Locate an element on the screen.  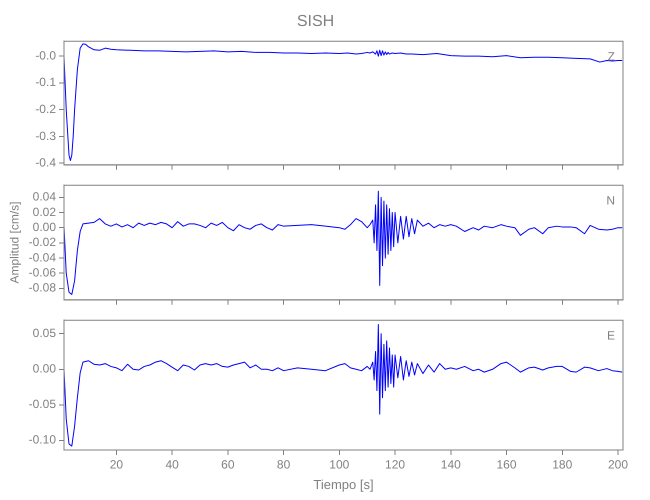
y-tick-label: -0.02 is located at coordinates (42, 242).